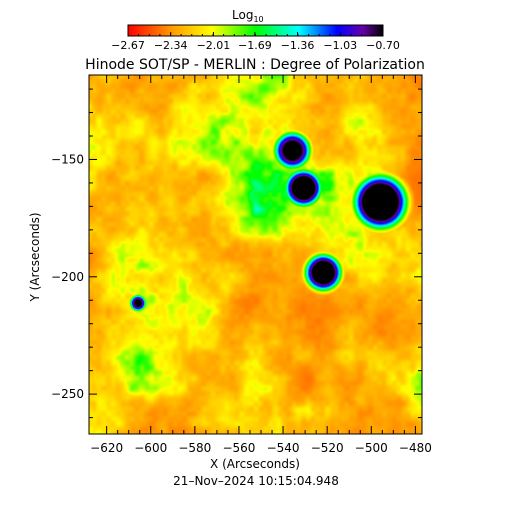 The height and width of the screenshot is (512, 510). Describe the element at coordinates (238, 448) in the screenshot. I see `x-tick-label: −560` at that location.